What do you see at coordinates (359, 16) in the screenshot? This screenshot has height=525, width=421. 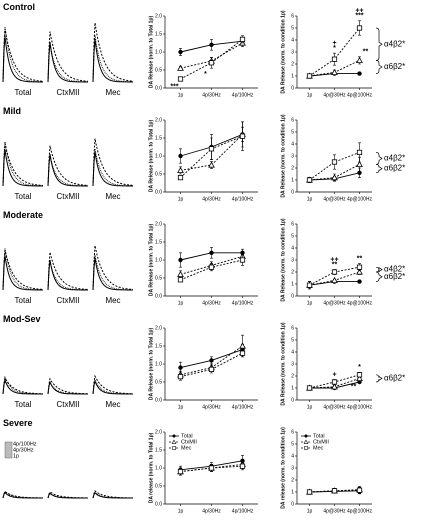 I see `annotation: ***` at bounding box center [359, 16].